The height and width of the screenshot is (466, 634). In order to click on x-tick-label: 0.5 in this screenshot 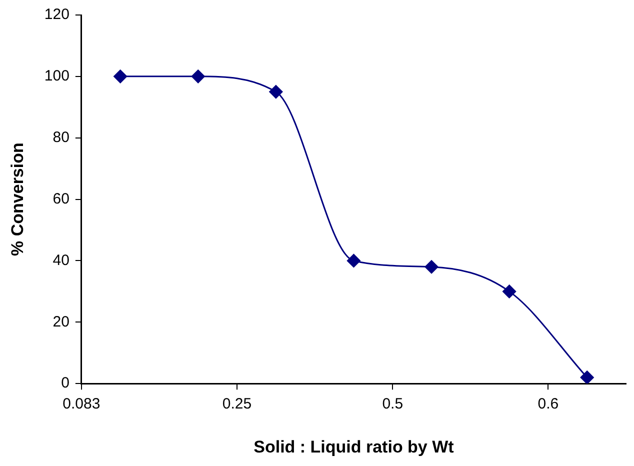, I will do `click(393, 404)`.